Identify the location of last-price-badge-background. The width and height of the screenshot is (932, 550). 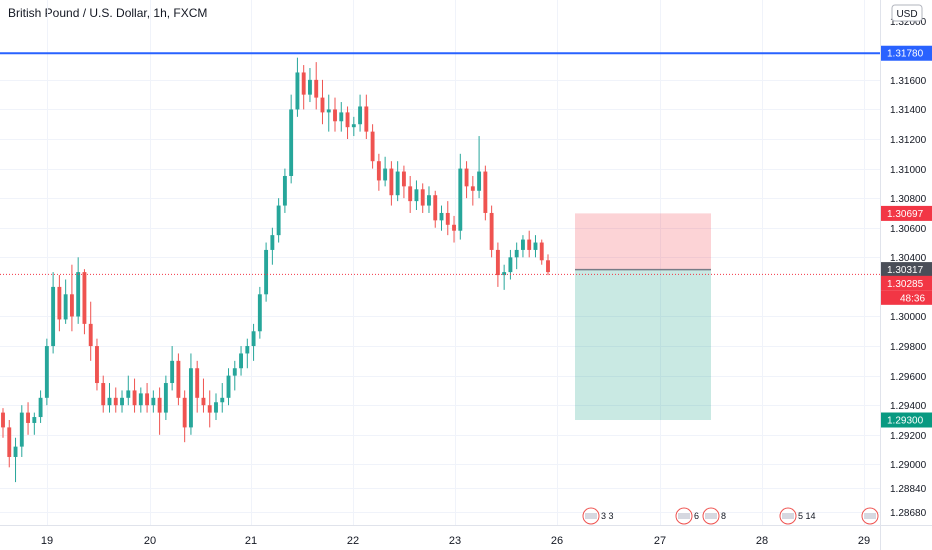
(906, 283).